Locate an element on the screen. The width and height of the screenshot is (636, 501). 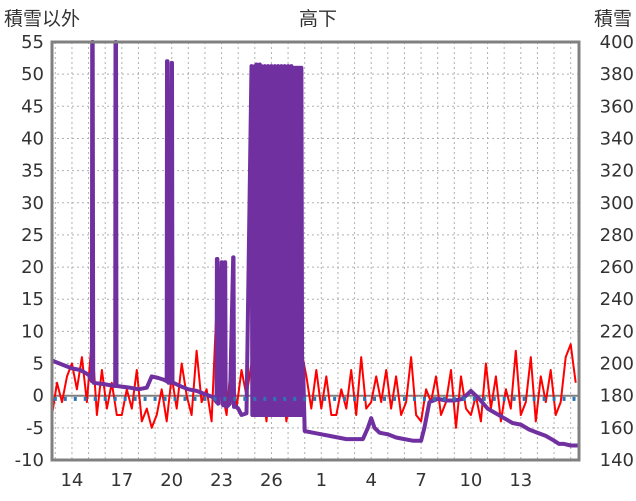
right-axis-title: 積雪 is located at coordinates (613, 19).